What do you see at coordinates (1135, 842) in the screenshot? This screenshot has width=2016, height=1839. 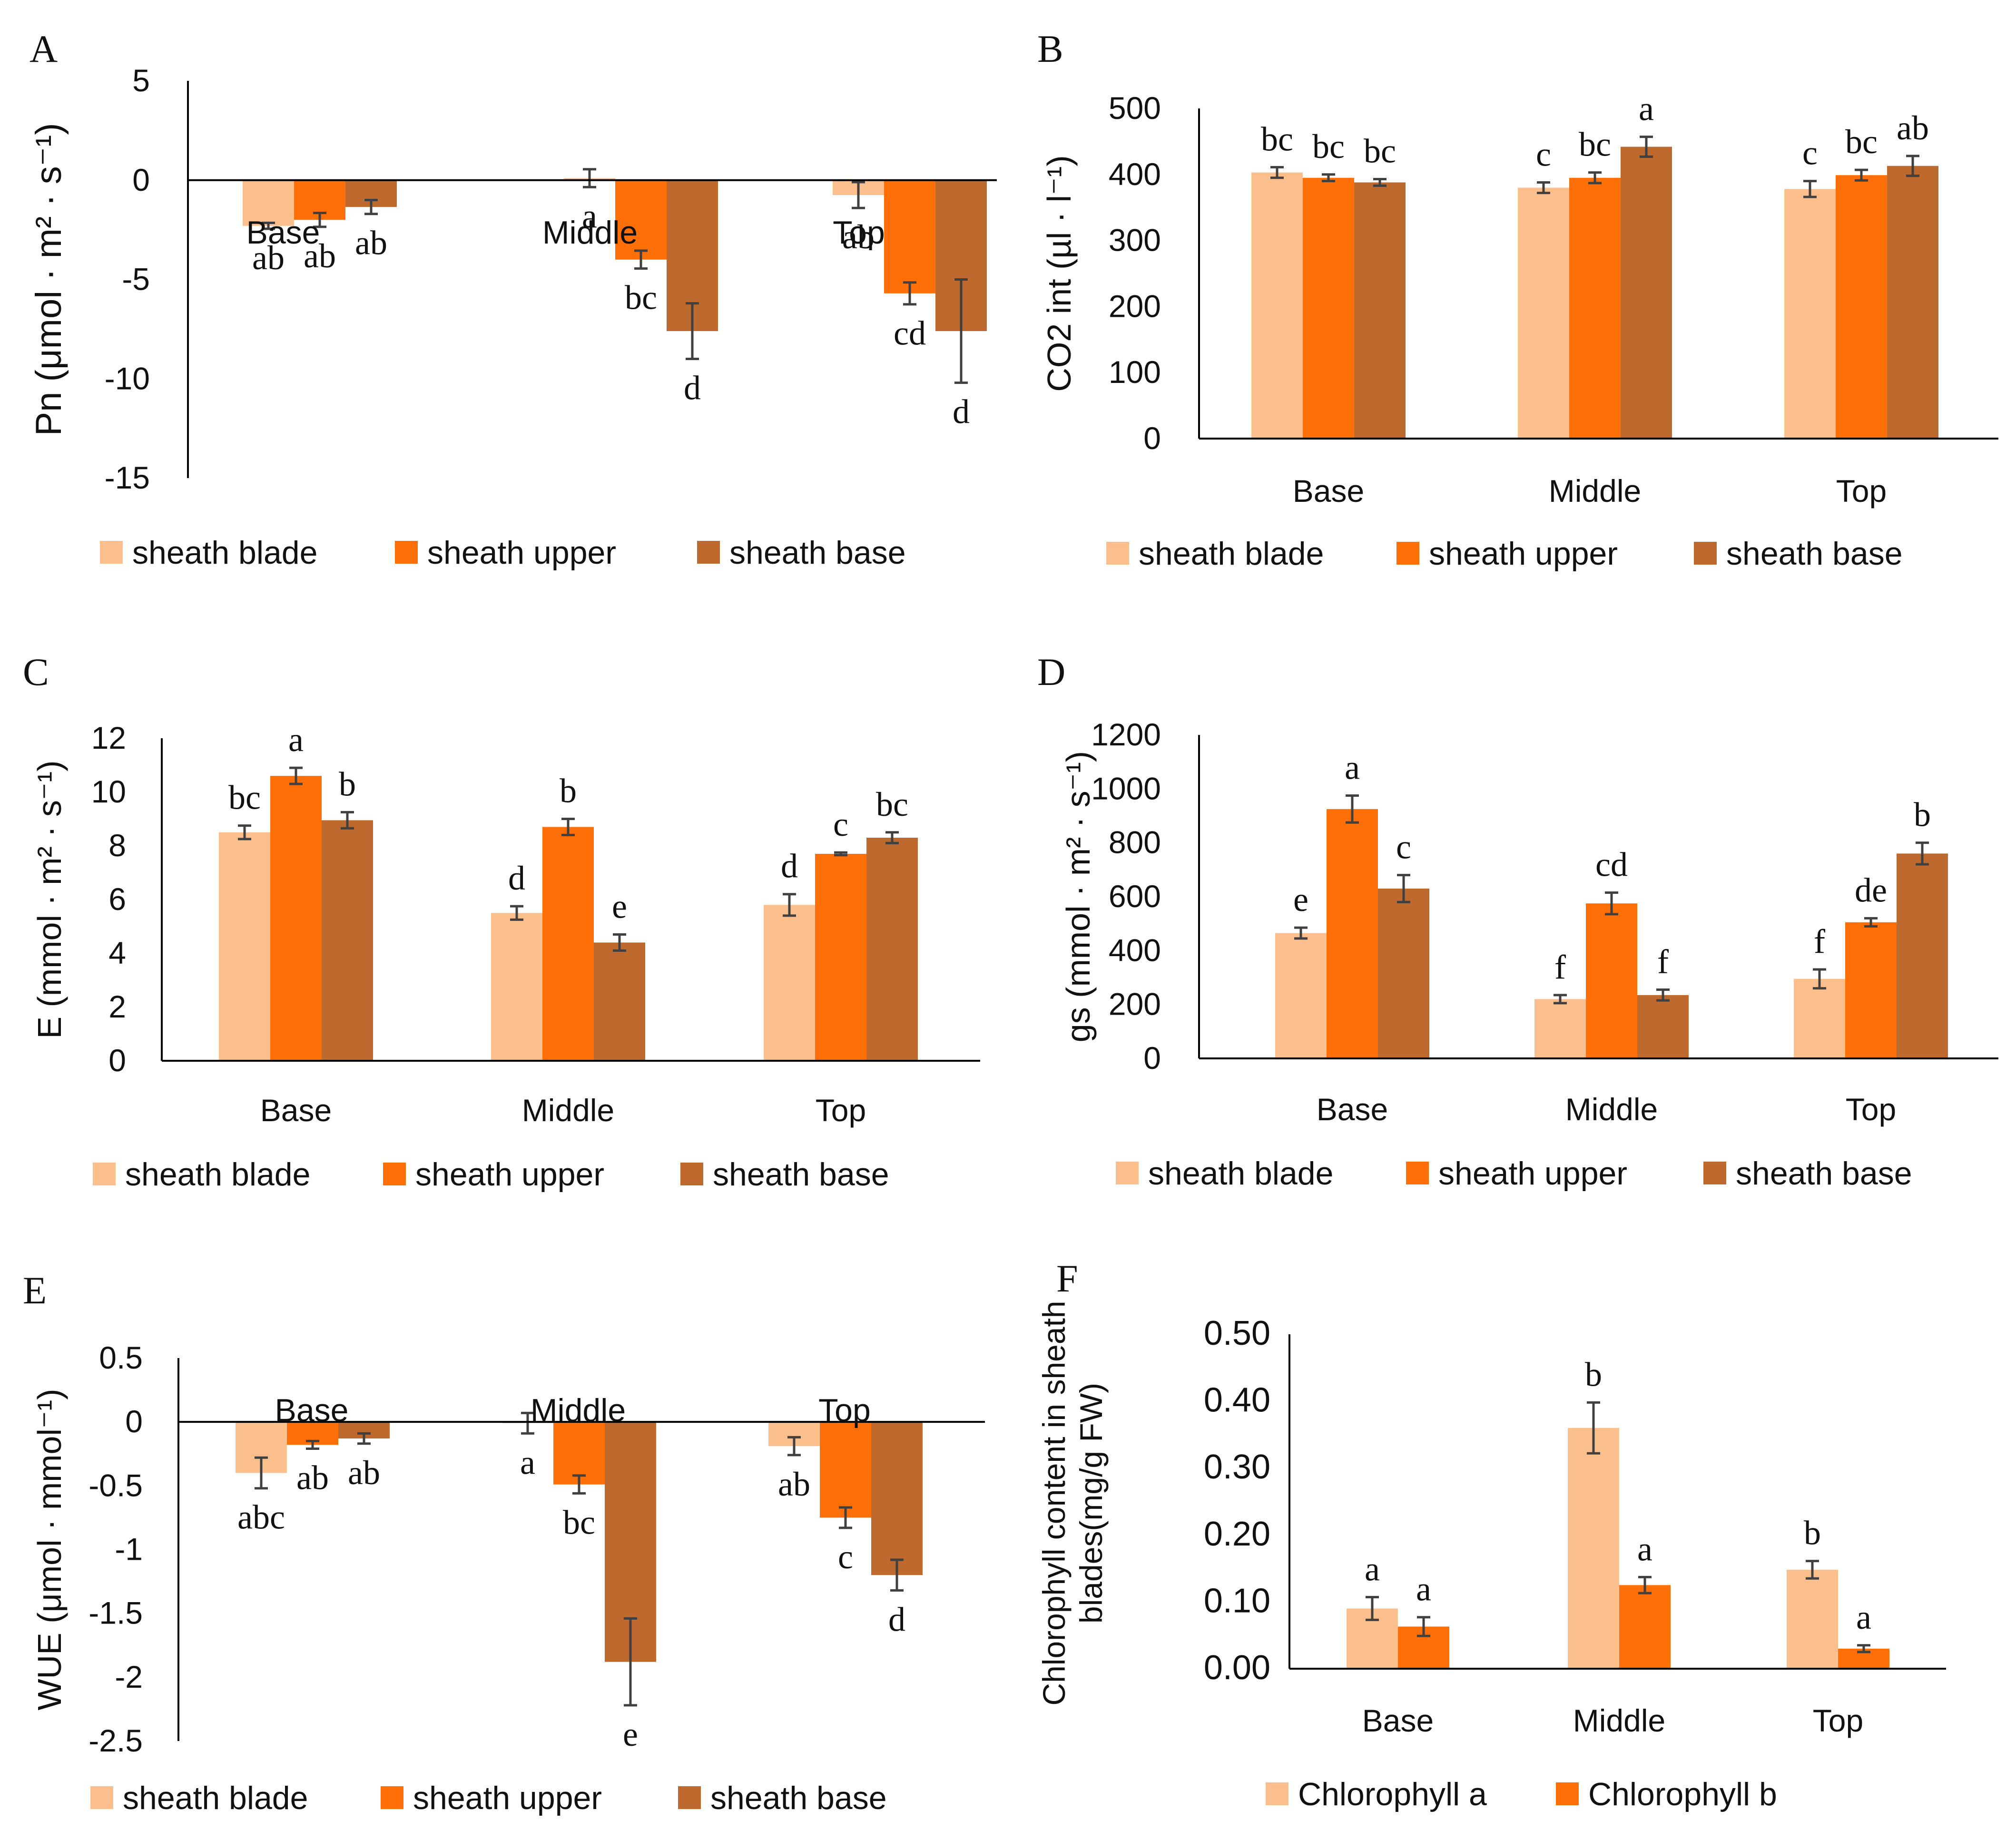 I see `y-tick-label: 800` at bounding box center [1135, 842].